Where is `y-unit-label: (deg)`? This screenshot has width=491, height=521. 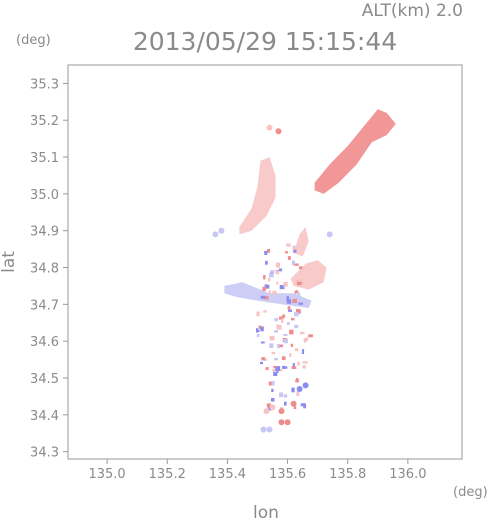
y-unit-label: (deg) is located at coordinates (33, 40).